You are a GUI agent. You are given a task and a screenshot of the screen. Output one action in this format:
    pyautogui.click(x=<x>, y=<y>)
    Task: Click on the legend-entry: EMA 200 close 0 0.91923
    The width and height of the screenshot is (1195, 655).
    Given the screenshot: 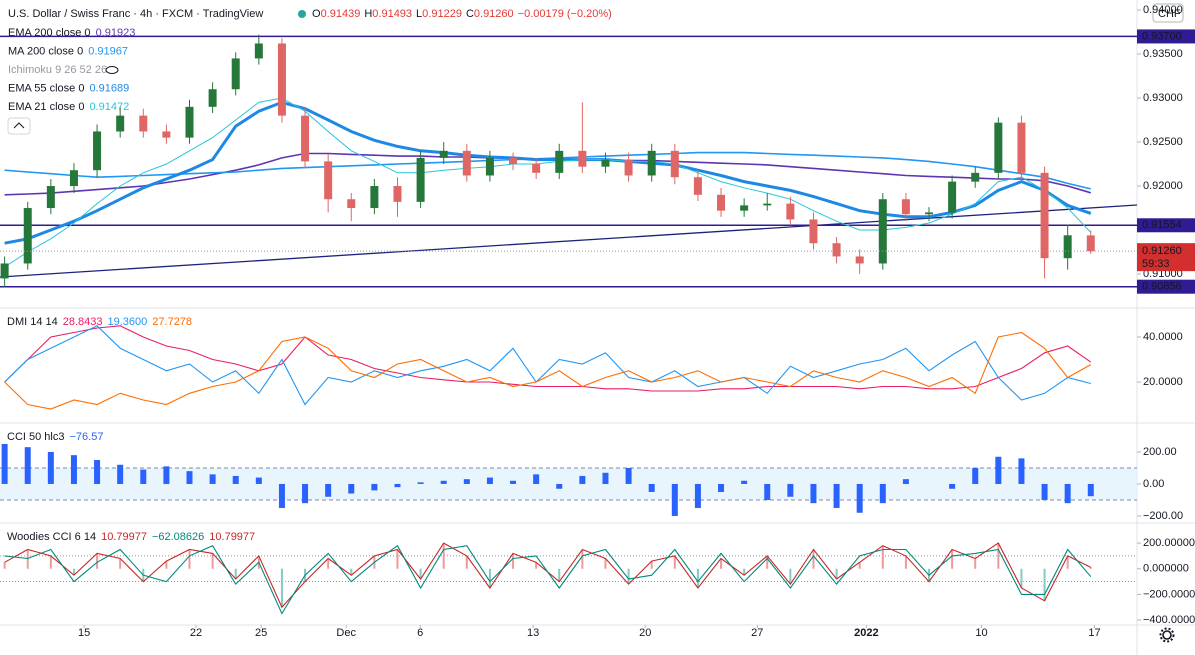 What is the action you would take?
    pyautogui.click(x=71, y=33)
    